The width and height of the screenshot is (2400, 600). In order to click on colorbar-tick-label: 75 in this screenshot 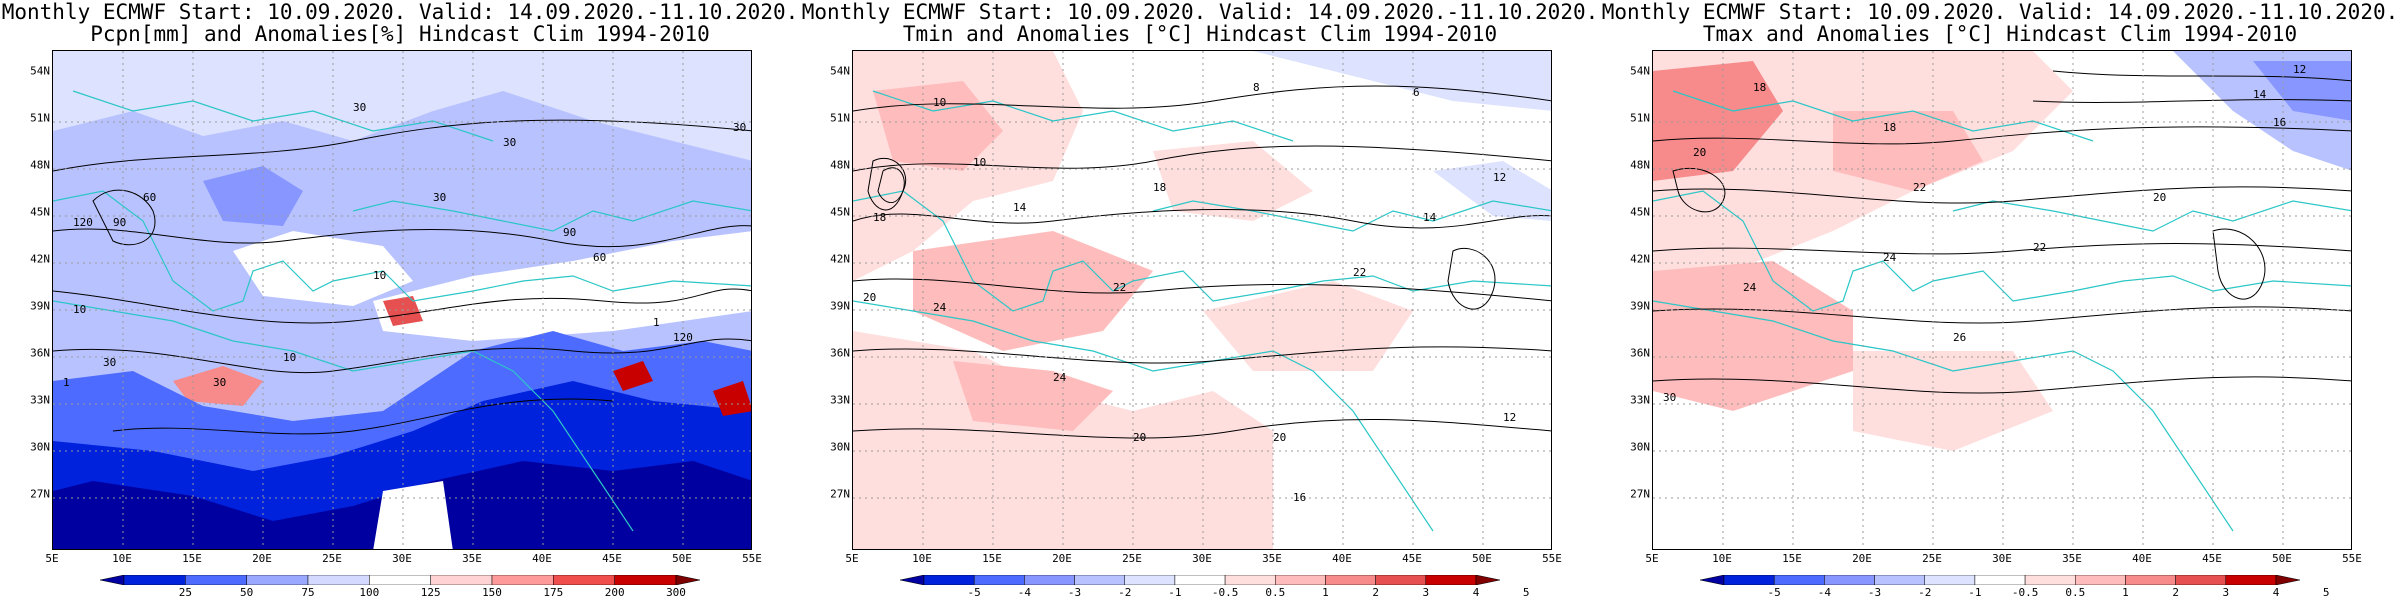, I will do `click(308, 592)`.